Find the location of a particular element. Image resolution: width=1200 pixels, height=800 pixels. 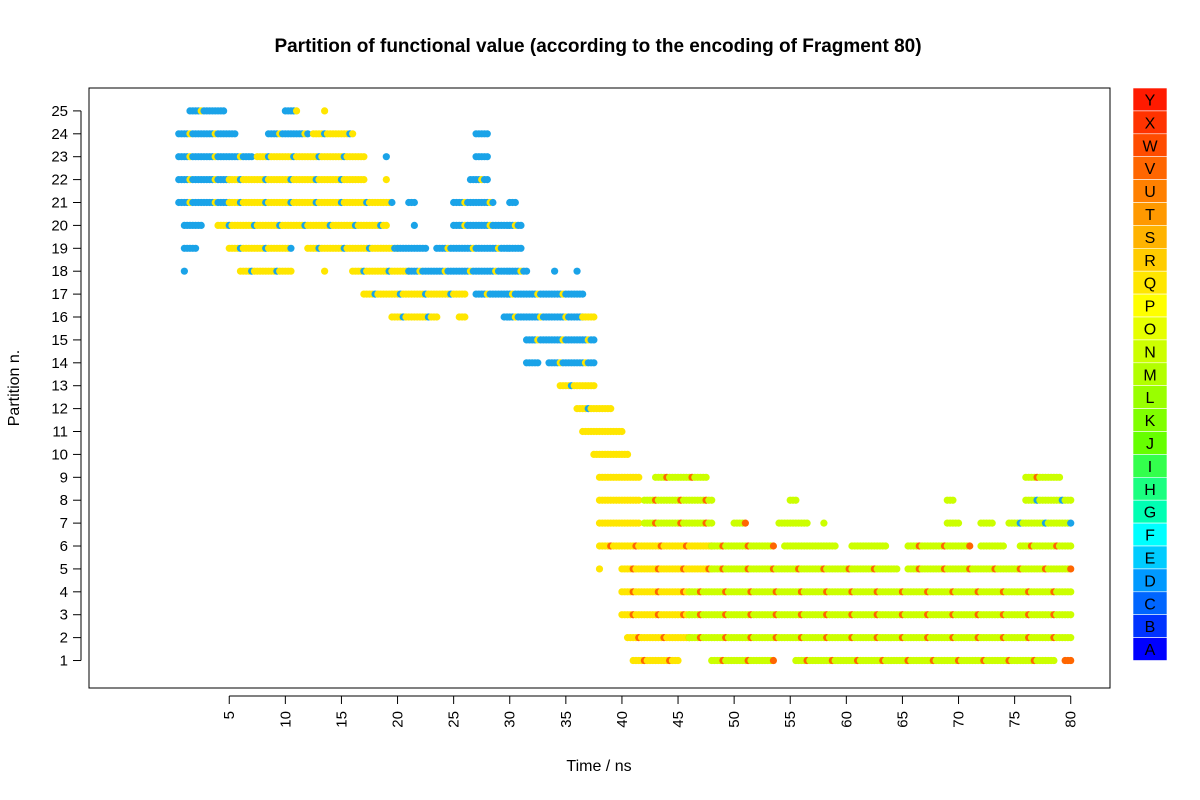

y-tick-label: 15 is located at coordinates (59, 340).